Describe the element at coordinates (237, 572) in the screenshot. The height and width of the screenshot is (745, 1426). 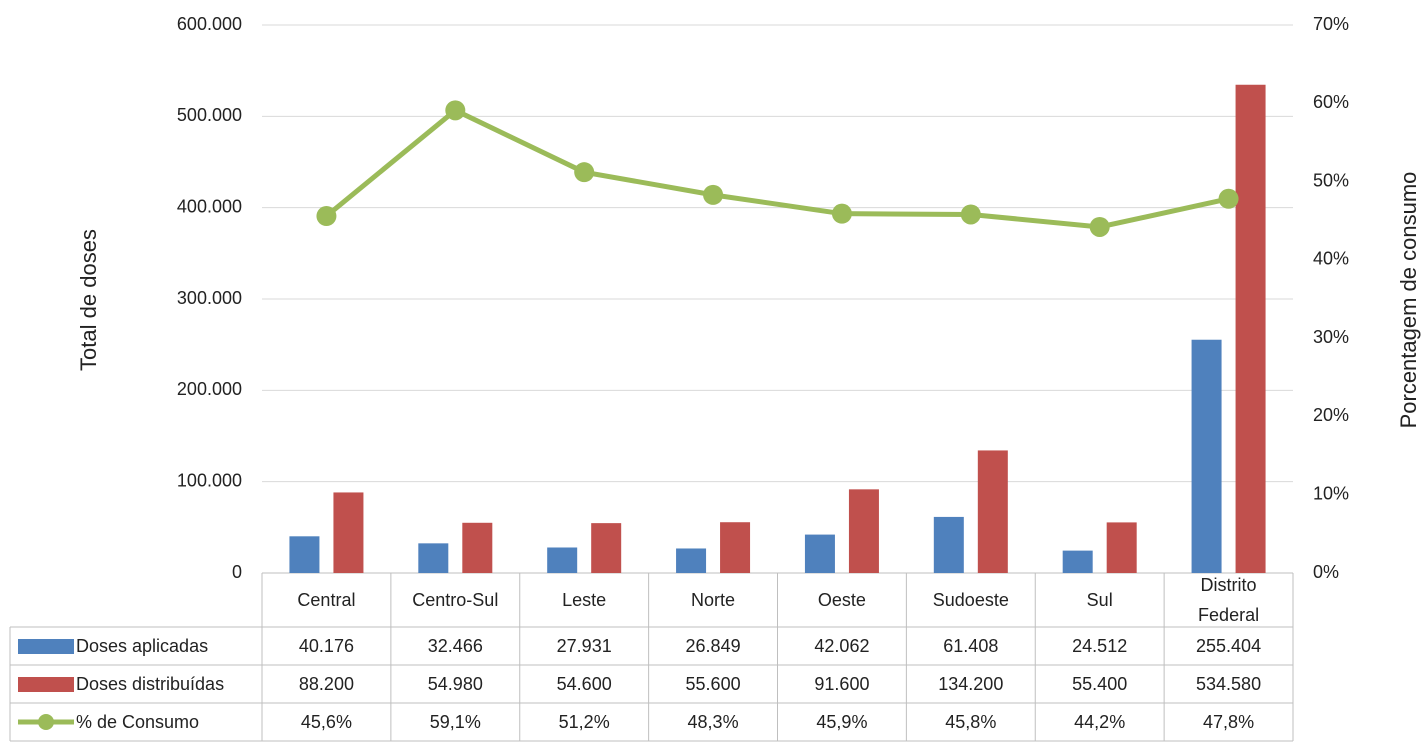
I see `y-tick-label: 0` at that location.